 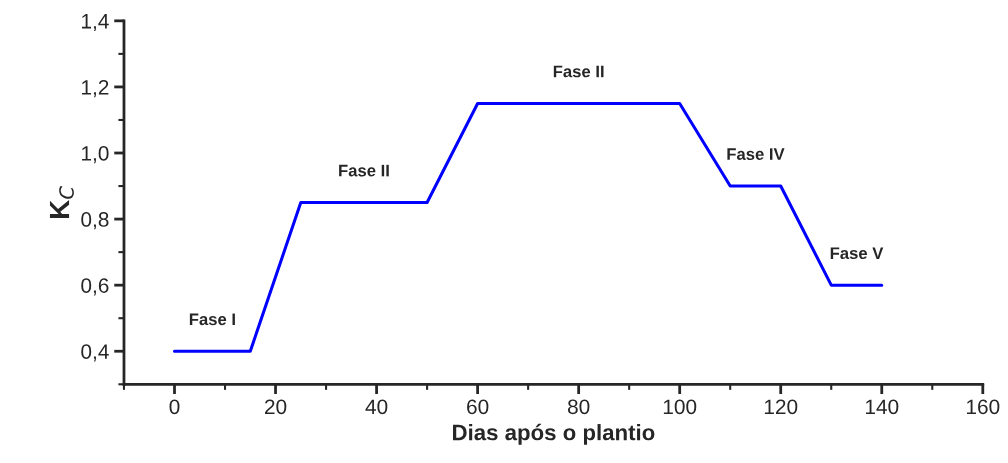 I want to click on x-tick-label: 120, so click(x=781, y=407).